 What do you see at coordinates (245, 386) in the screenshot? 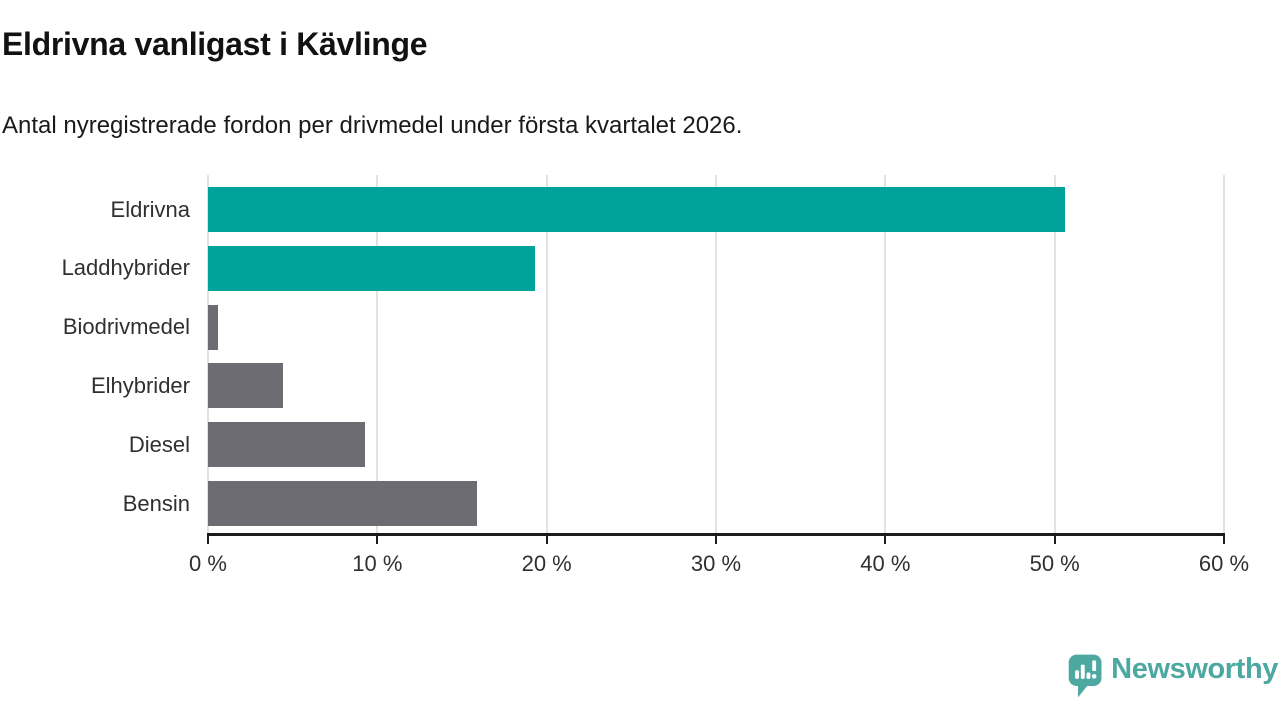
I see `bar-elhybrider` at bounding box center [245, 386].